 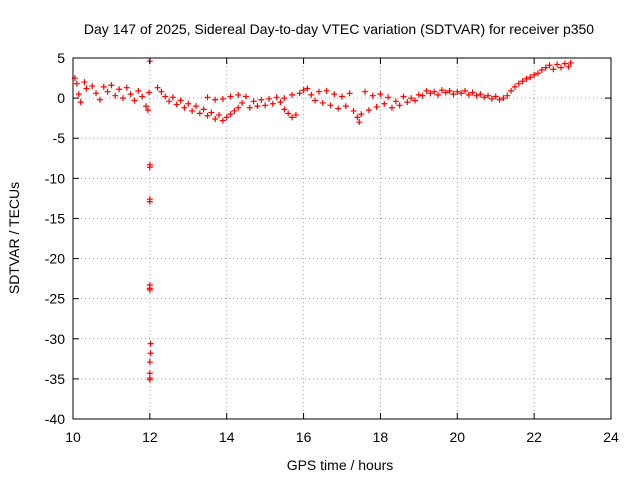 What do you see at coordinates (340, 465) in the screenshot?
I see `x-axis-label: GPS time / hours` at bounding box center [340, 465].